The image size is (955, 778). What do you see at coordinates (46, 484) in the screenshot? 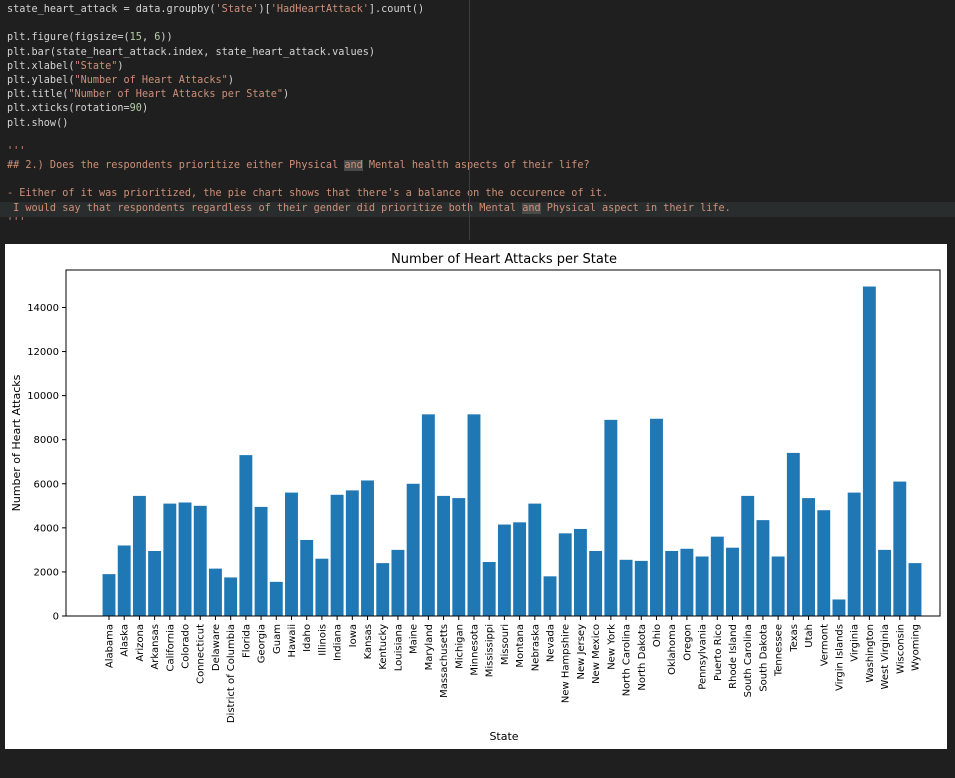
I see `y-tick-label: 6000` at bounding box center [46, 484].